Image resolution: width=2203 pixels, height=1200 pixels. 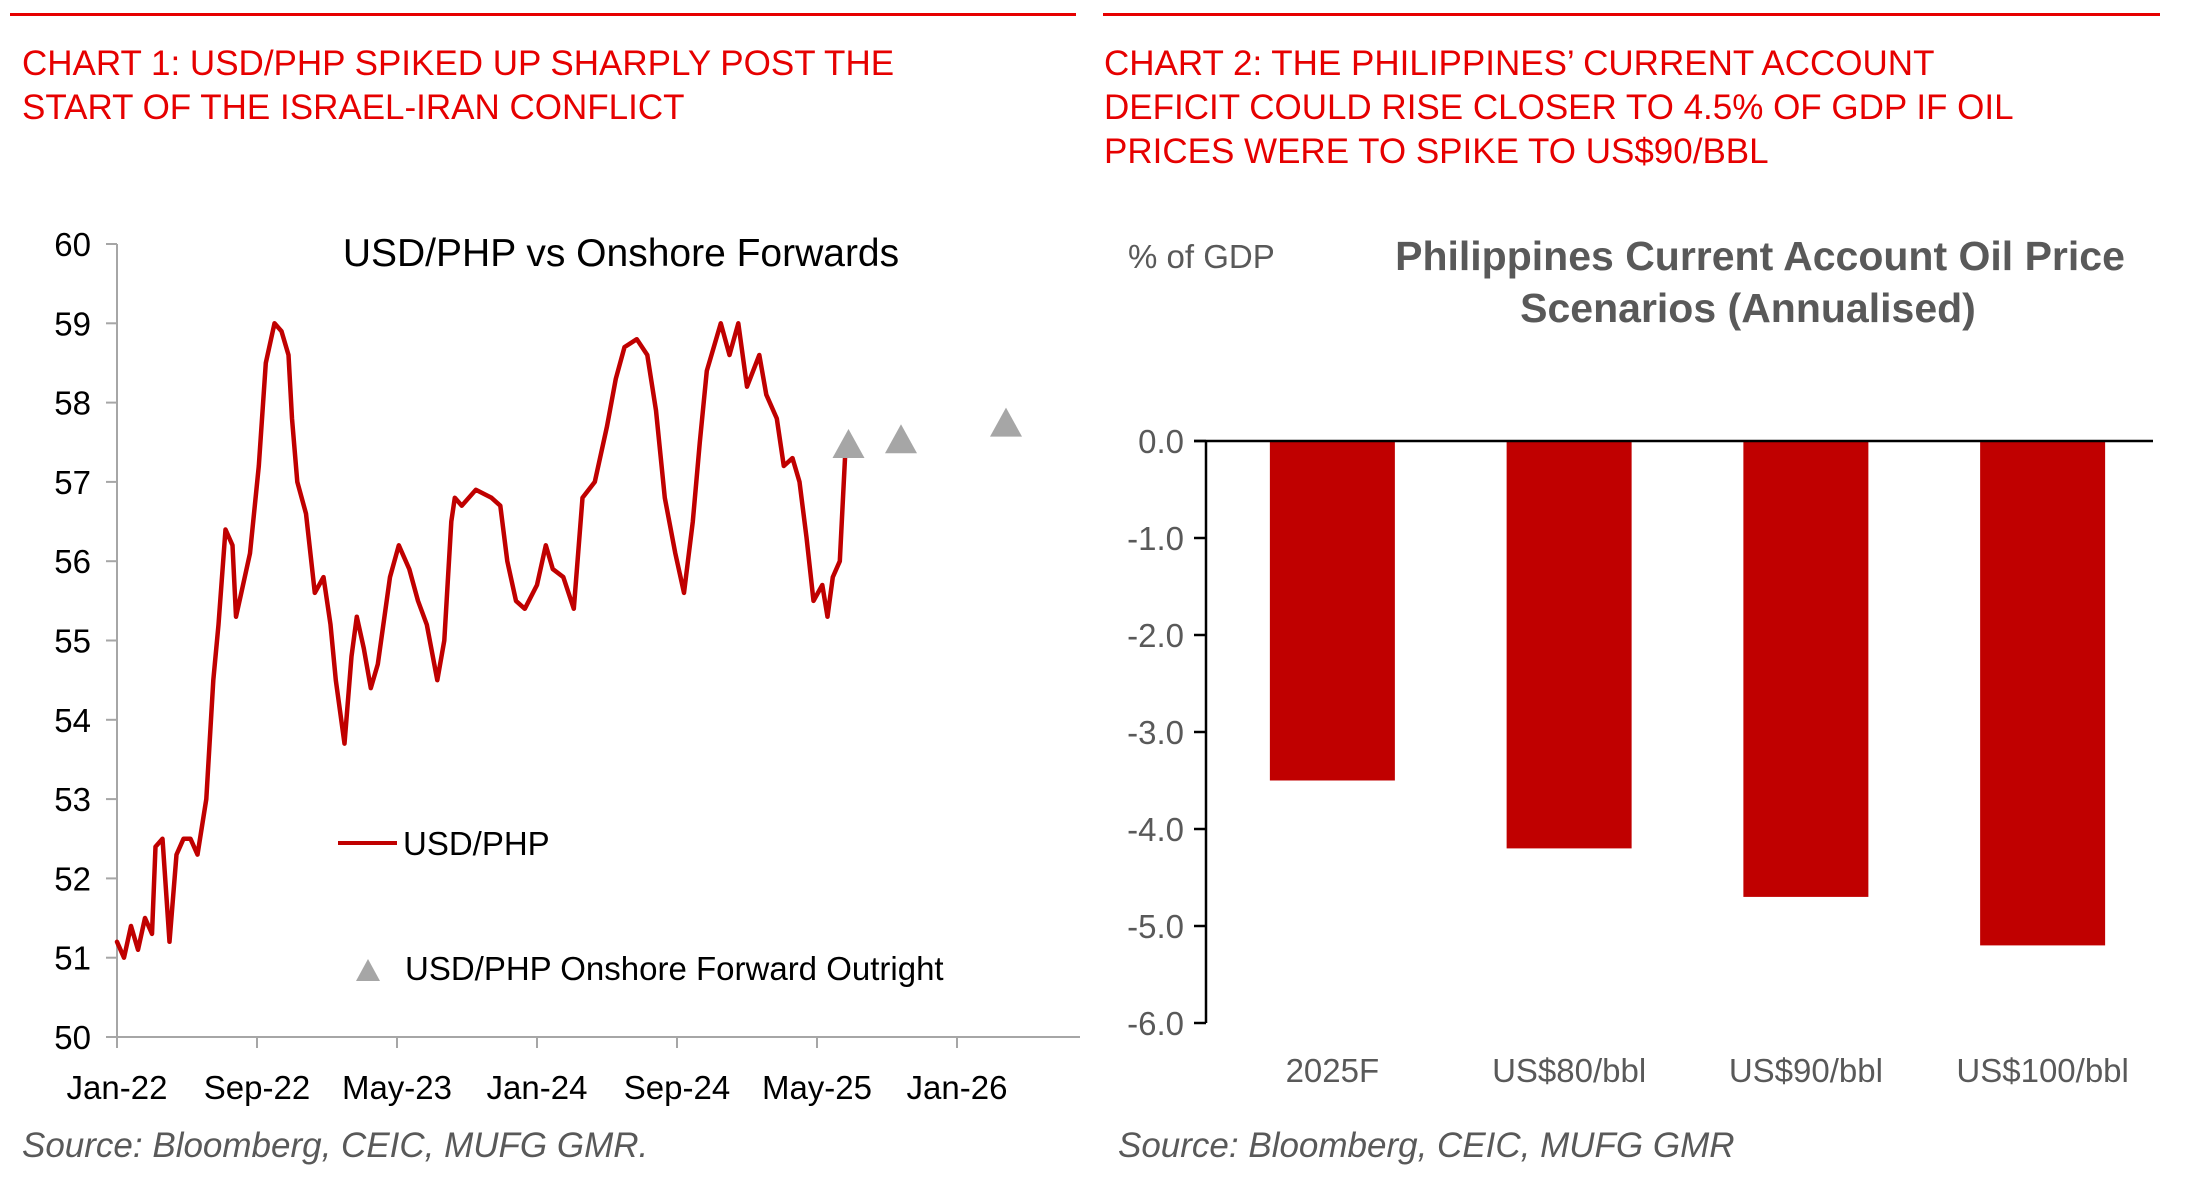 I want to click on chart1-y-axis: 50 51 52 53 54 55 56 57 58 59 60, so click(x=86, y=641).